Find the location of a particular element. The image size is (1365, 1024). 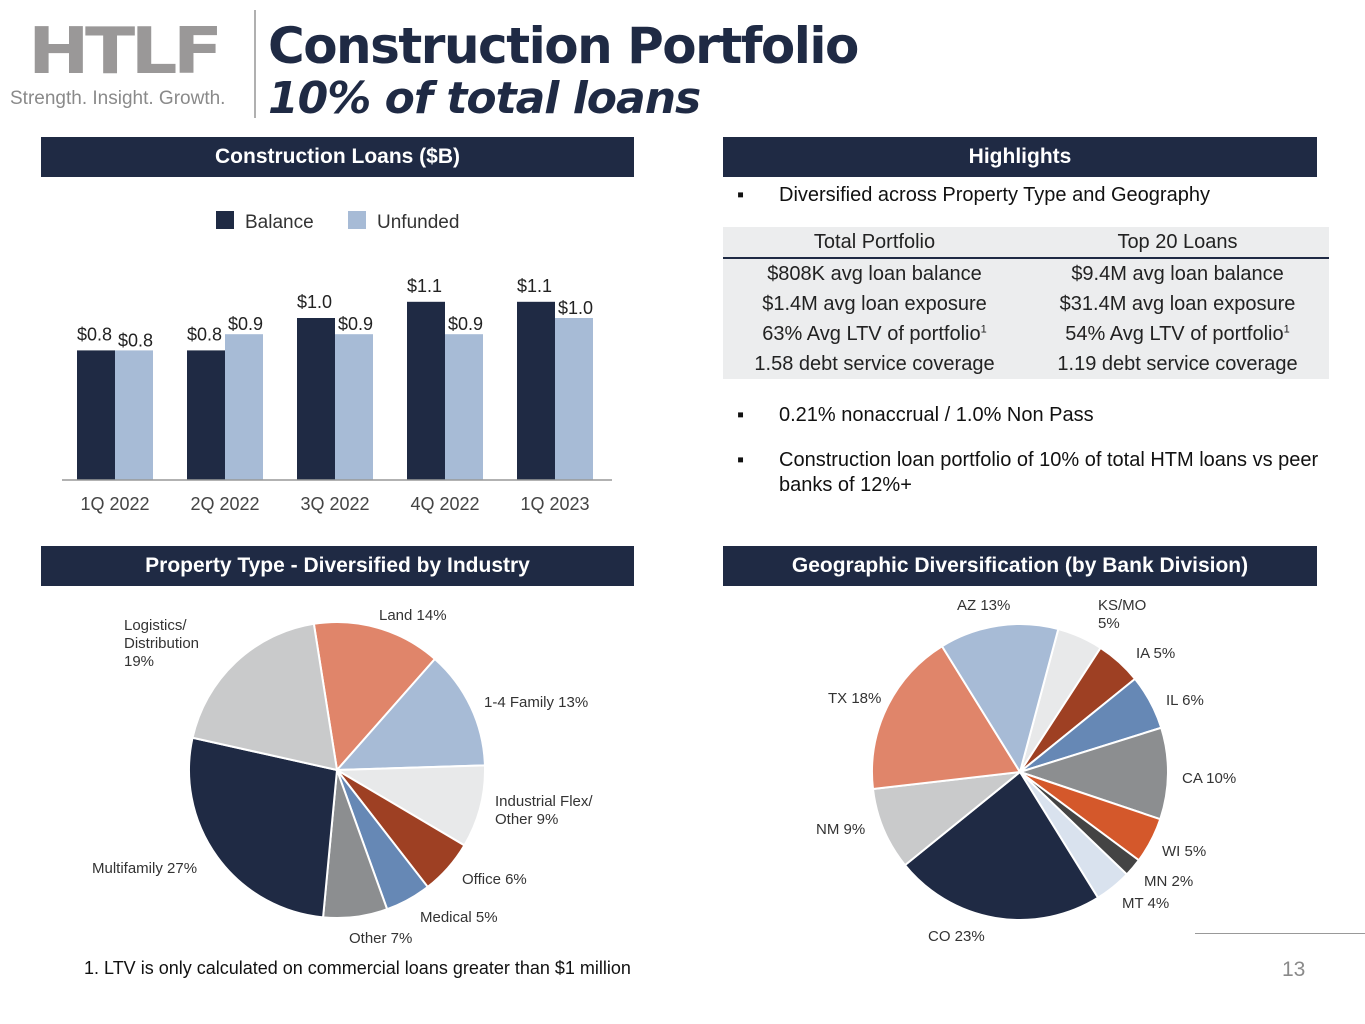

slice-label: Logistics/Distribution 19% is located at coordinates (161, 643).